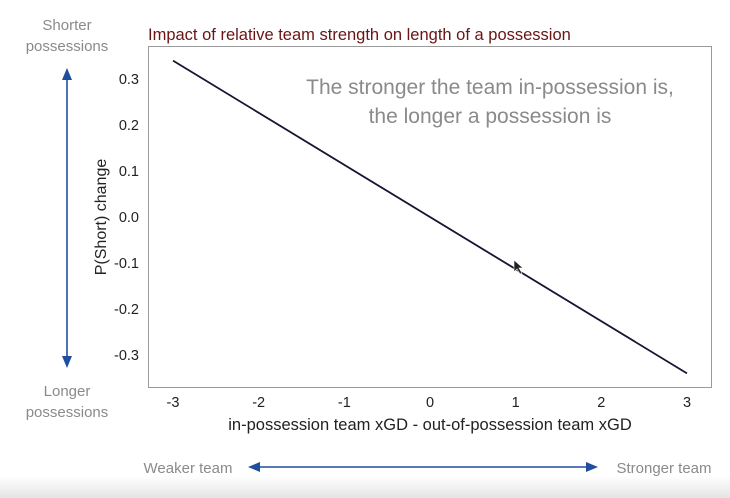 The width and height of the screenshot is (730, 498). I want to click on y-tick-label: 0.0, so click(129, 218).